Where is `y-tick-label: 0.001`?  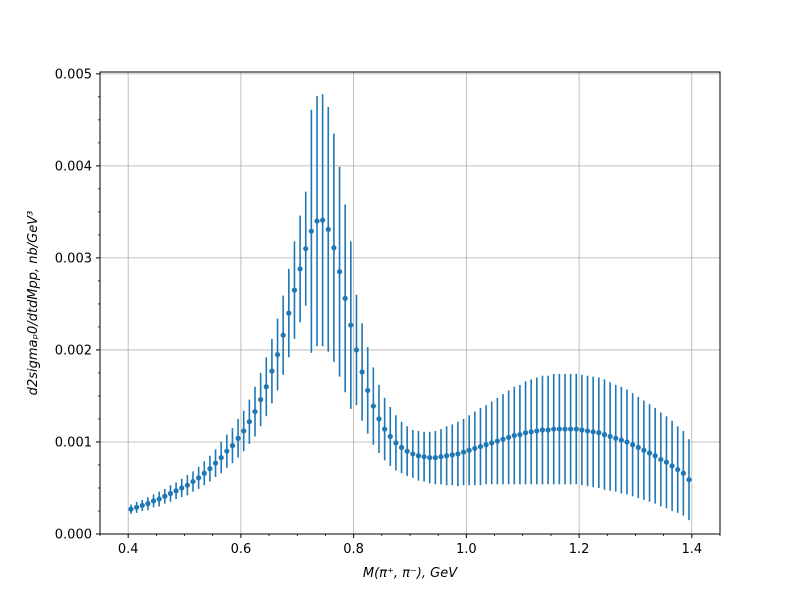
y-tick-label: 0.001 is located at coordinates (73, 442).